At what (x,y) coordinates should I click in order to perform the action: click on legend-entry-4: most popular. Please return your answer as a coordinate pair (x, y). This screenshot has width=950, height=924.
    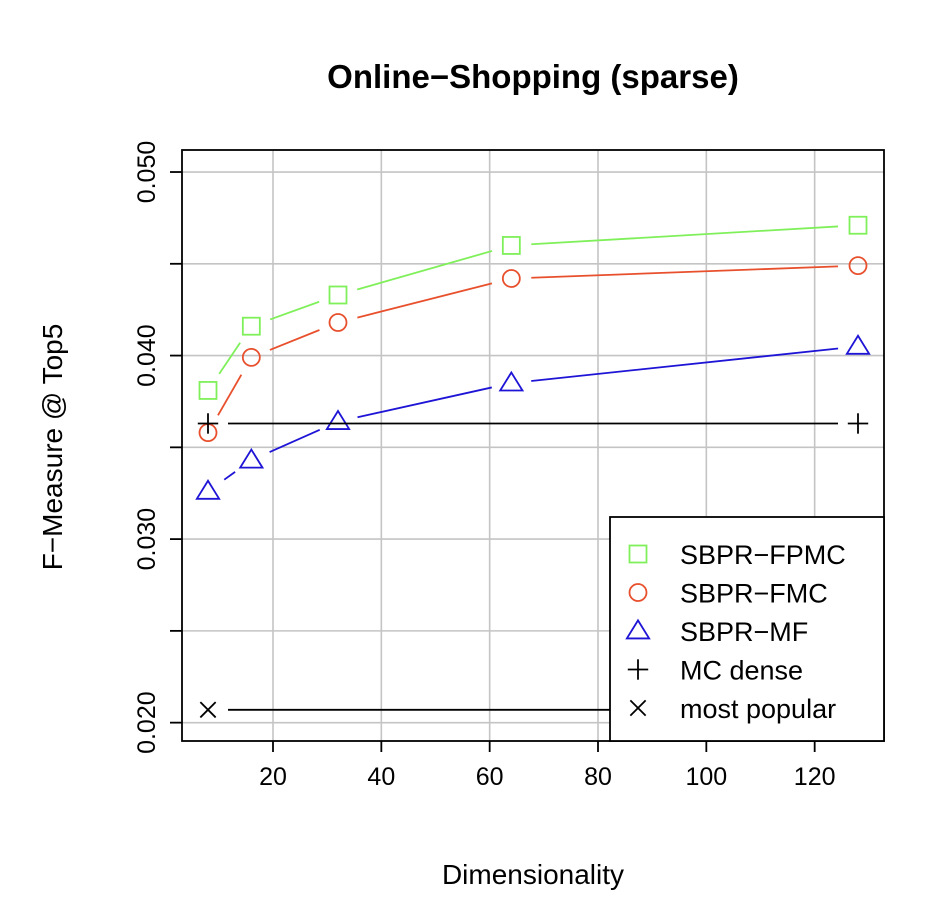
    Looking at the image, I should click on (732, 709).